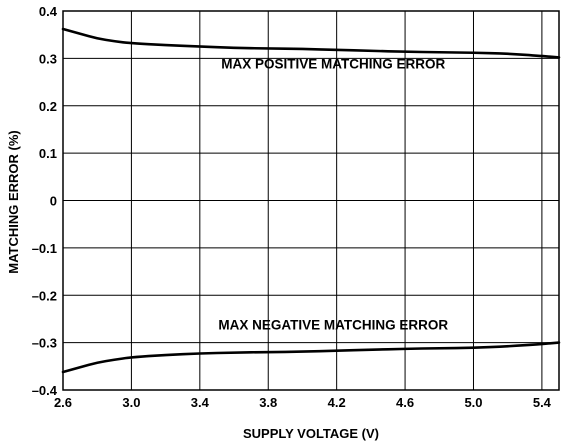 The height and width of the screenshot is (445, 562). Describe the element at coordinates (48, 11) in the screenshot. I see `y-tick-label: 0.4` at that location.